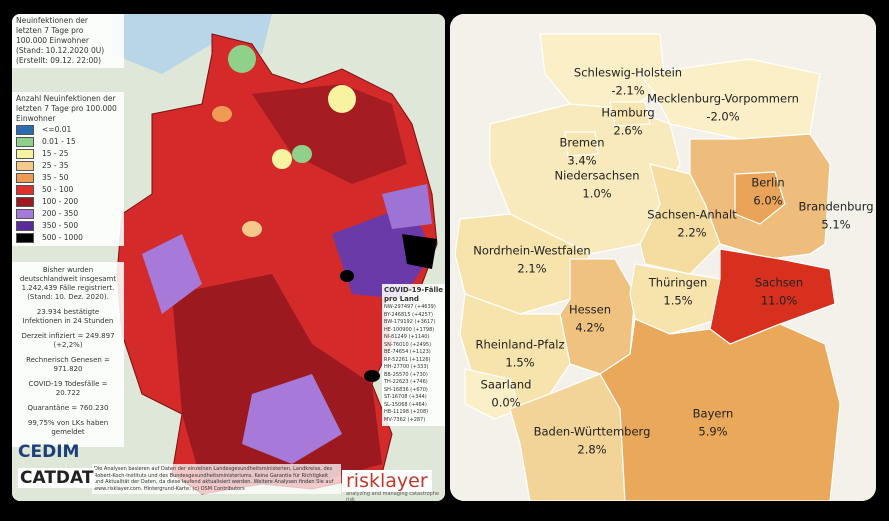  I want to click on state-row: RP-52261 (+1126), so click(407, 359).